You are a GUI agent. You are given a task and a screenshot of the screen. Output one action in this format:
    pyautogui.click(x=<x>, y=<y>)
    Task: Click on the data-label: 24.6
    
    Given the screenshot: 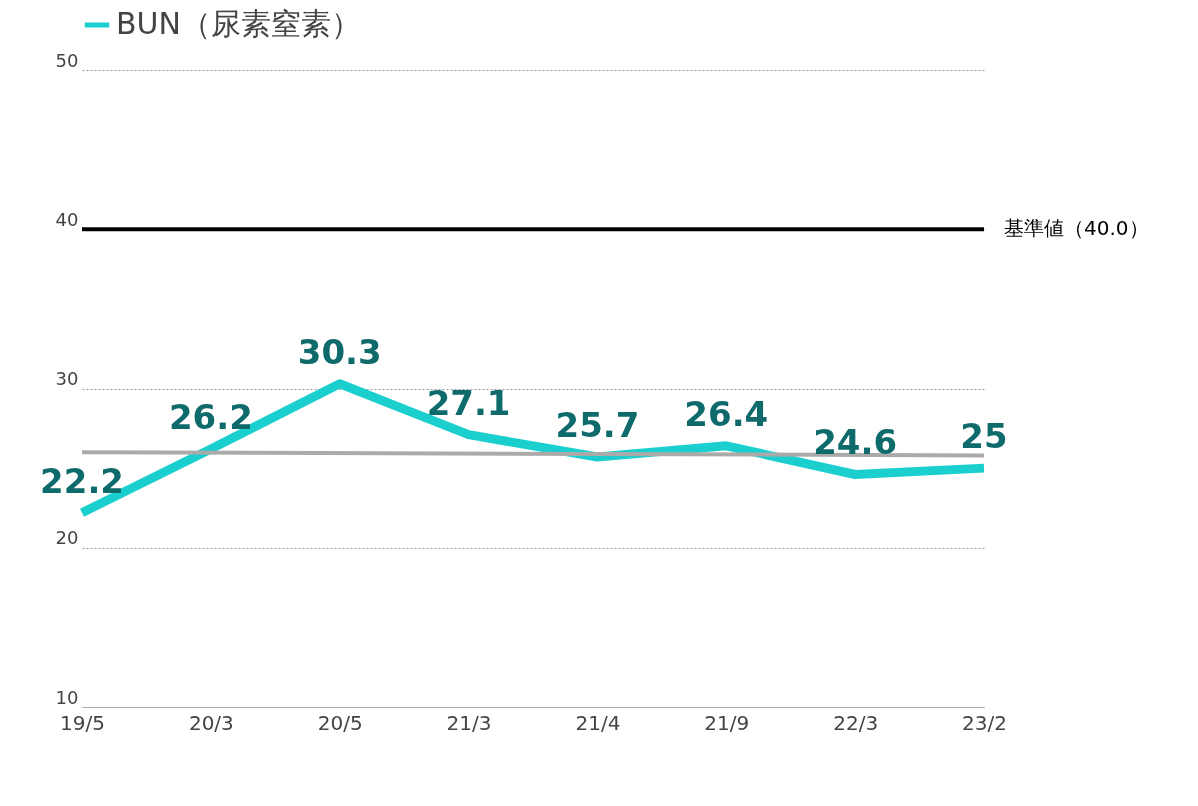 What is the action you would take?
    pyautogui.click(x=855, y=442)
    